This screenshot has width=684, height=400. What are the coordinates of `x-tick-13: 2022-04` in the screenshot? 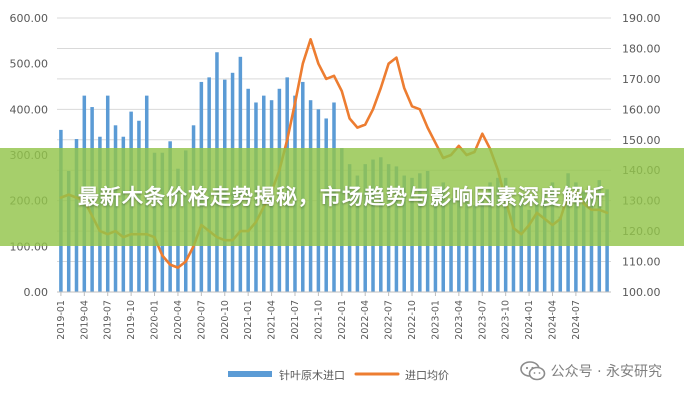 It's located at (365, 320).